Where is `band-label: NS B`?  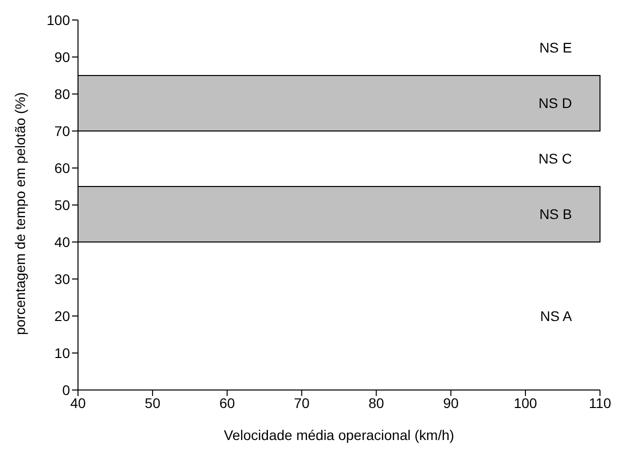
band-label: NS B is located at coordinates (555, 214).